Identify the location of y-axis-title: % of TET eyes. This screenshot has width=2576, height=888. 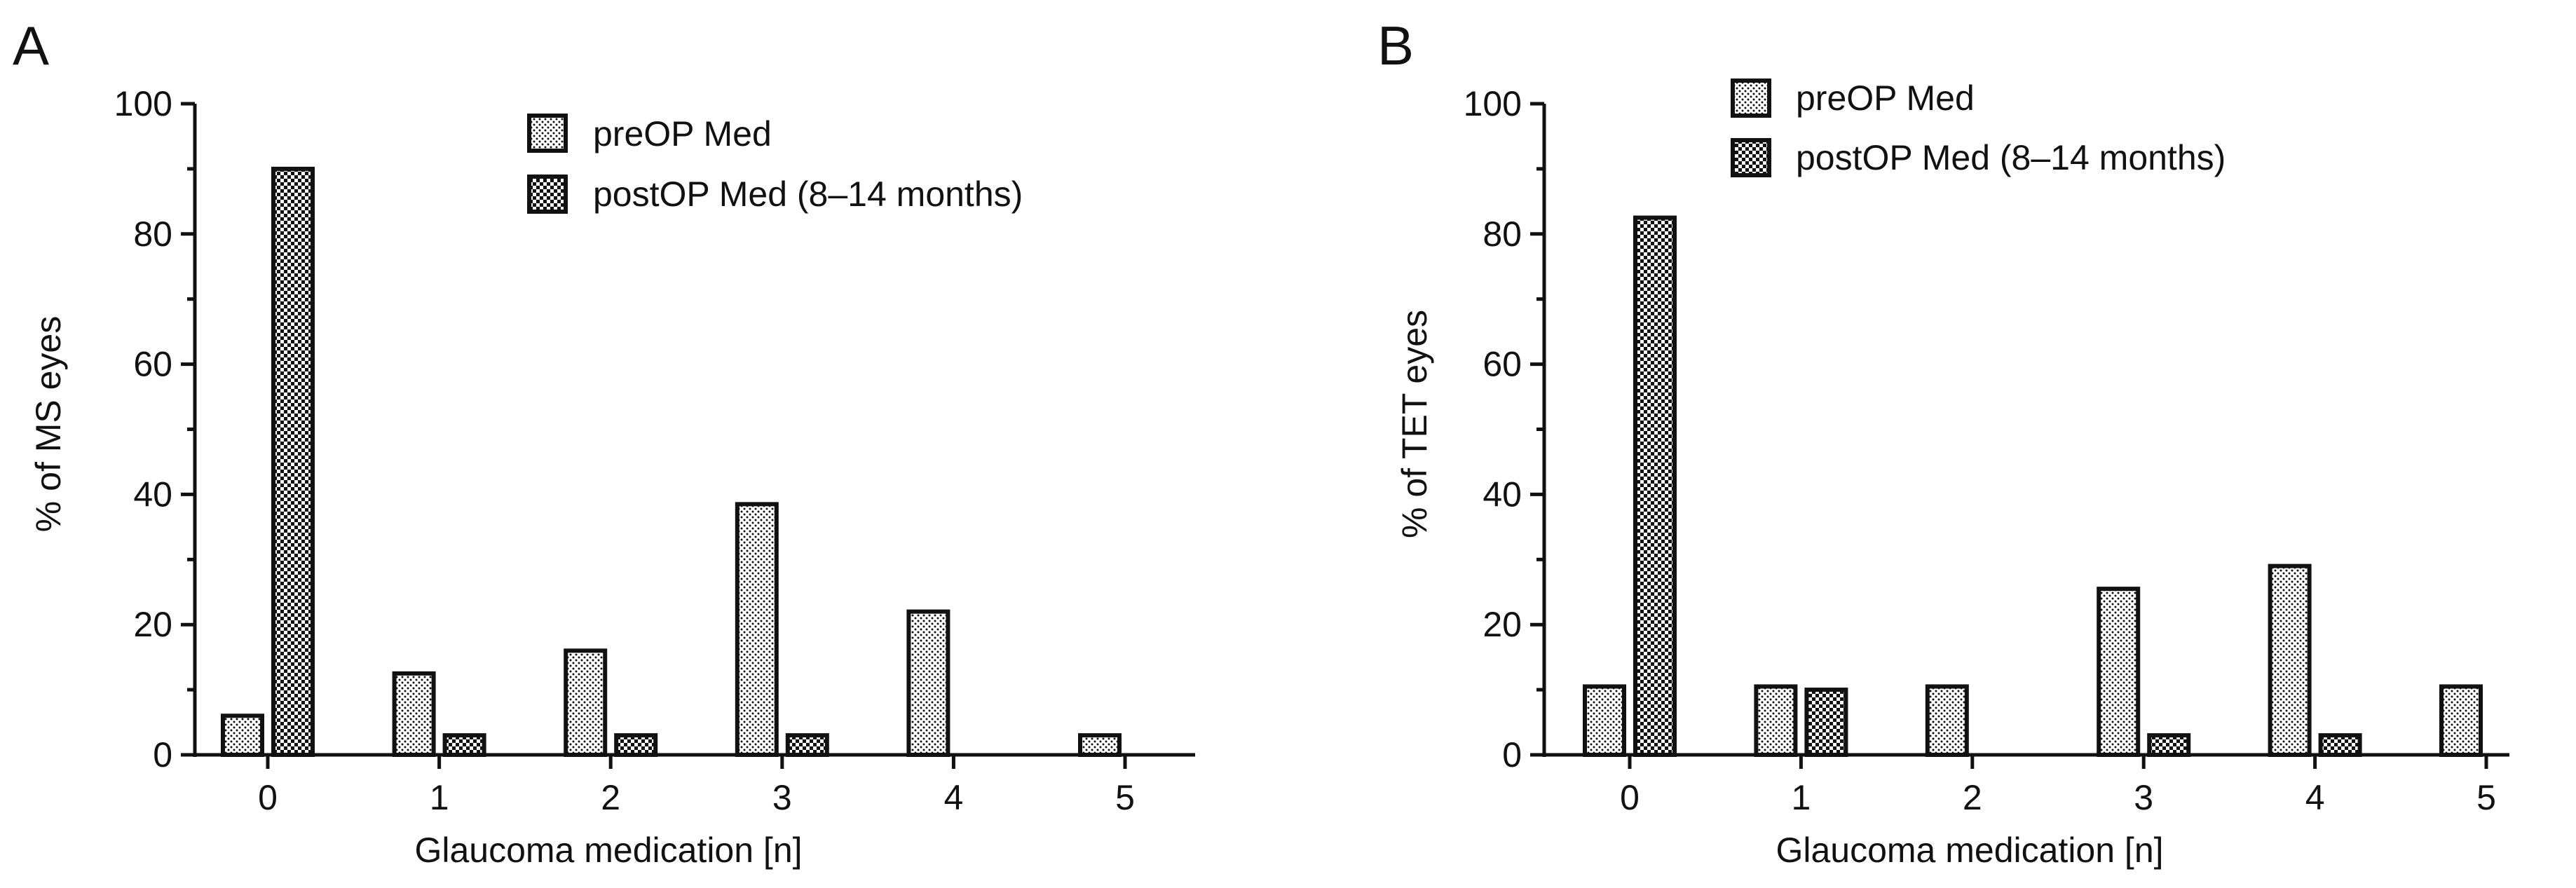
(1414, 424).